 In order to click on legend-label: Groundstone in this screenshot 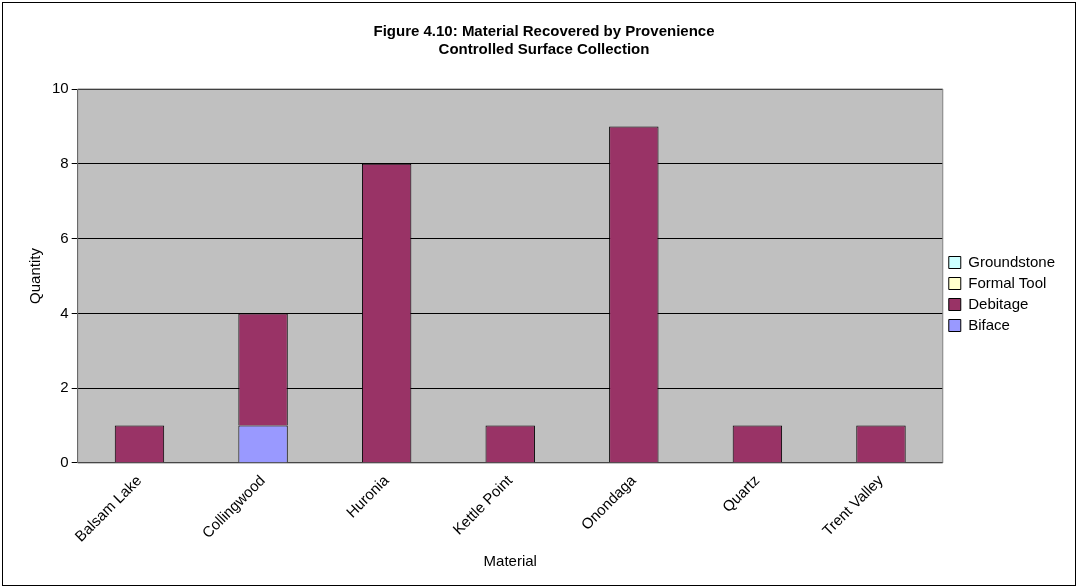, I will do `click(1012, 261)`.